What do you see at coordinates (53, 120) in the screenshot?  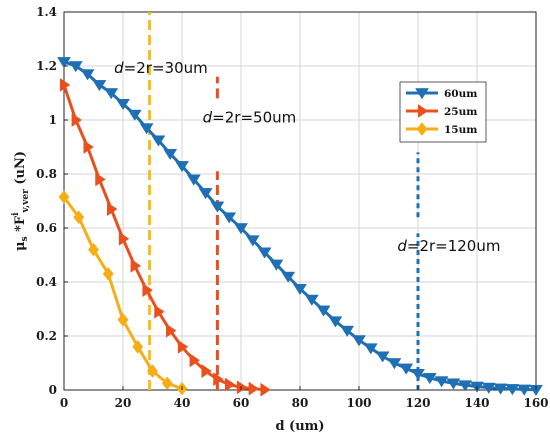 I see `y-tick-label: 1` at bounding box center [53, 120].